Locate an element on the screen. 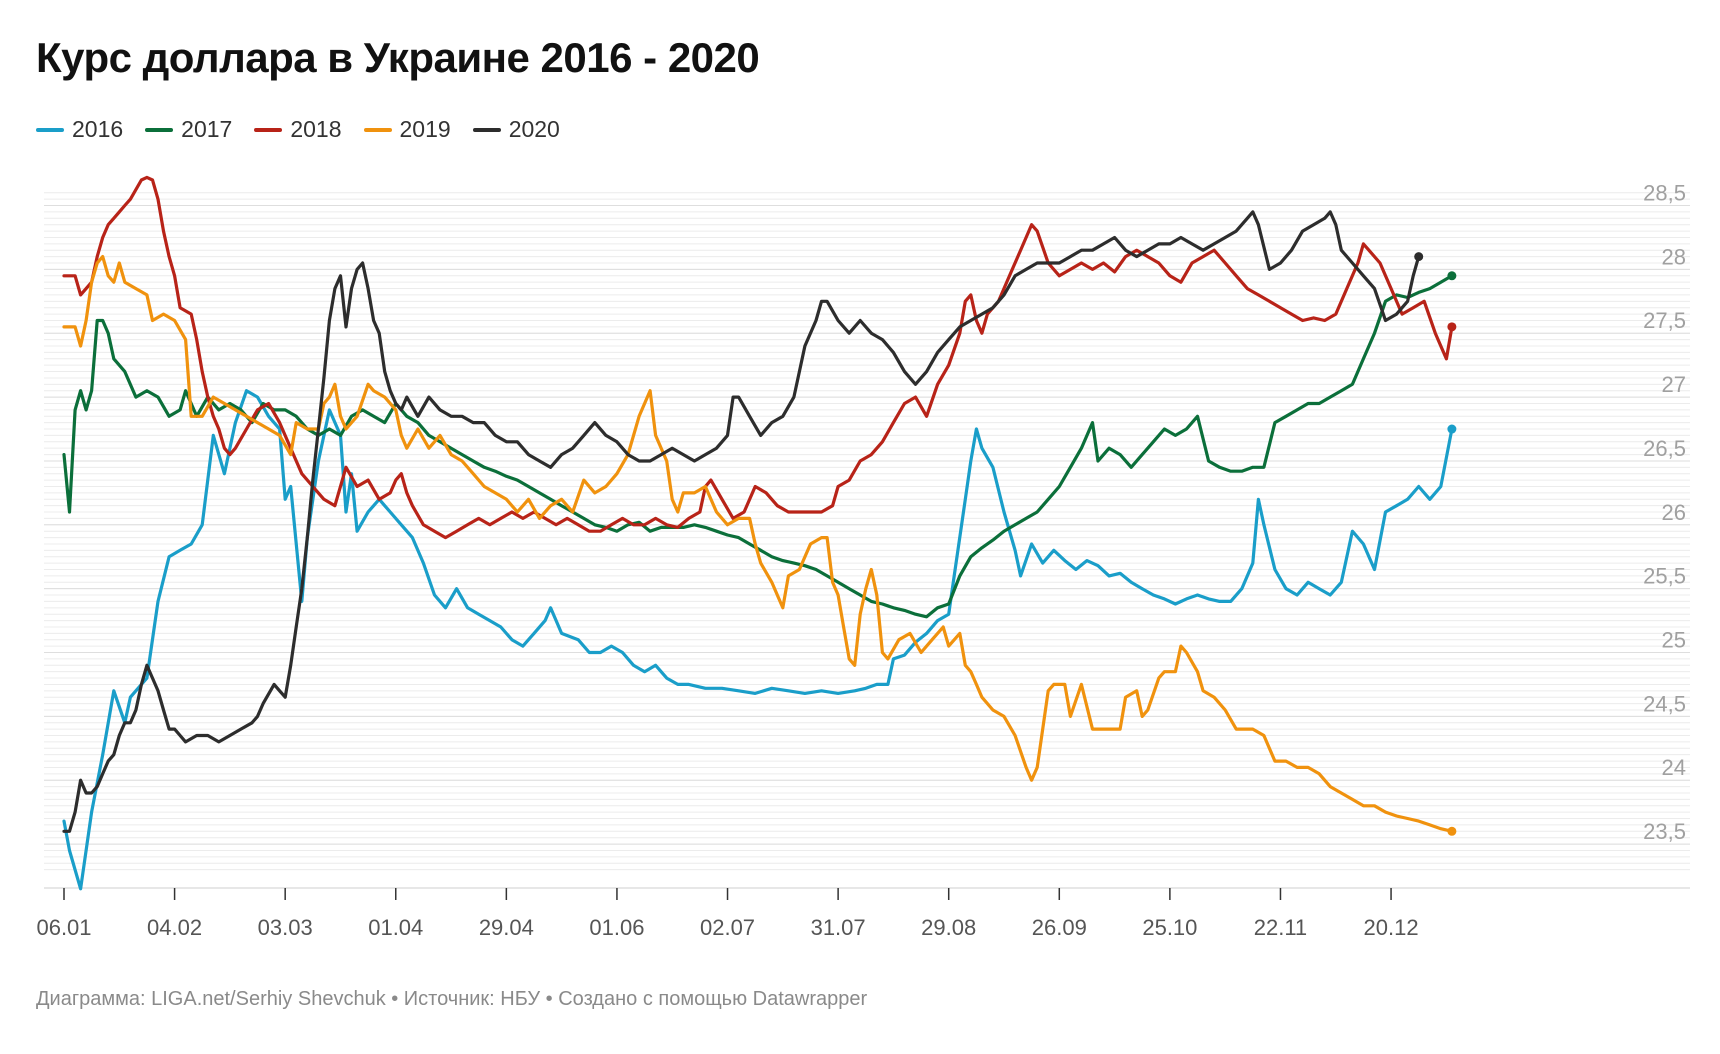 Image resolution: width=1720 pixels, height=1054 pixels. legend-swatch-2019 is located at coordinates (377, 129).